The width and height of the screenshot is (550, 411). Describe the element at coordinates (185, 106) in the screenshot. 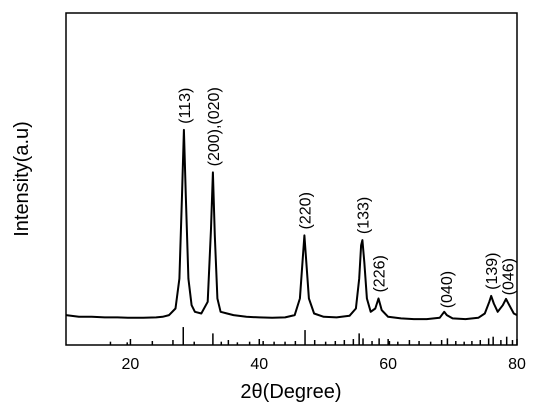

I see `peak-label: (113)` at that location.